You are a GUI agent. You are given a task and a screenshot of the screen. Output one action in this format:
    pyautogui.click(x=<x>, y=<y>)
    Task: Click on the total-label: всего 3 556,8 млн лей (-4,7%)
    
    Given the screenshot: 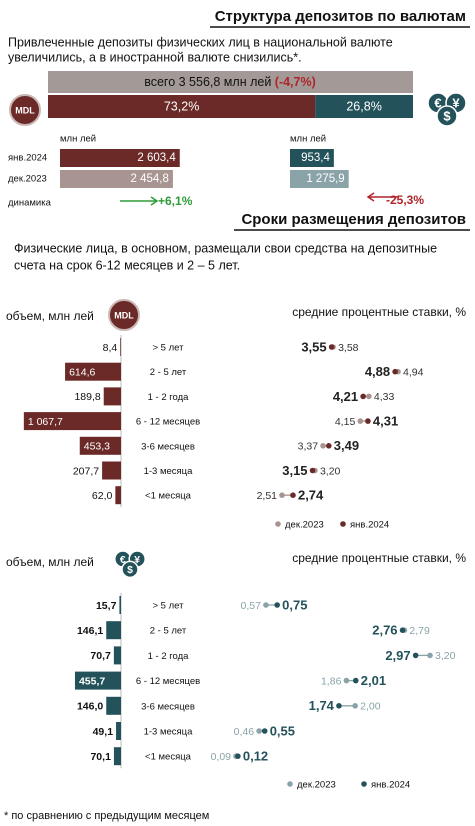 What is the action you would take?
    pyautogui.click(x=230, y=82)
    